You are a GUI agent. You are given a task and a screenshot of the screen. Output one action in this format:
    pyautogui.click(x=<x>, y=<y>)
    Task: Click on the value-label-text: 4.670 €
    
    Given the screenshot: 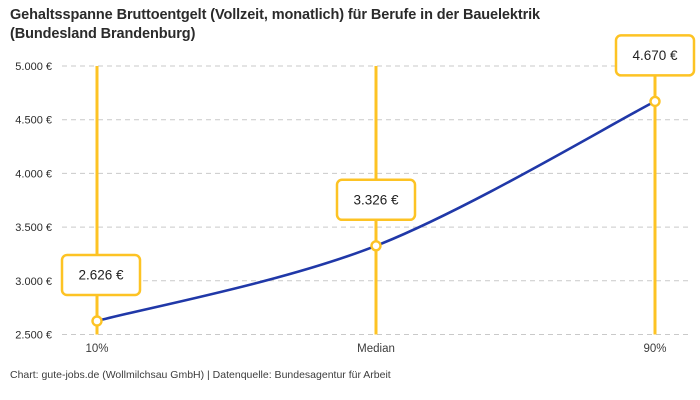 What is the action you would take?
    pyautogui.click(x=655, y=55)
    